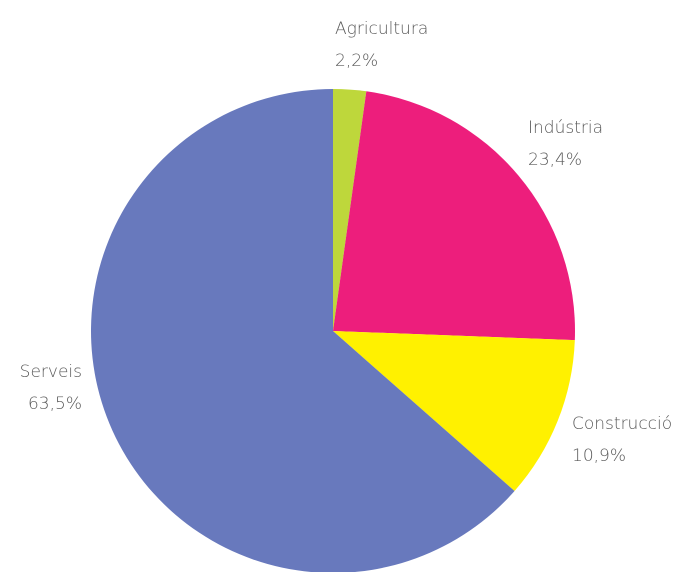 The image size is (695, 572). Describe the element at coordinates (565, 128) in the screenshot. I see `slice-label: Indústria` at that location.